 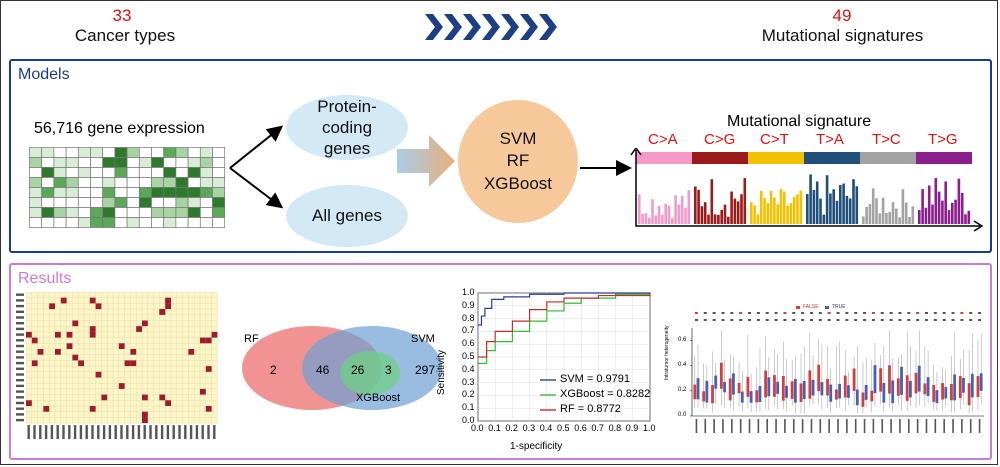 What do you see at coordinates (468, 317) in the screenshot?
I see `roc-ytick: 0.8` at bounding box center [468, 317].